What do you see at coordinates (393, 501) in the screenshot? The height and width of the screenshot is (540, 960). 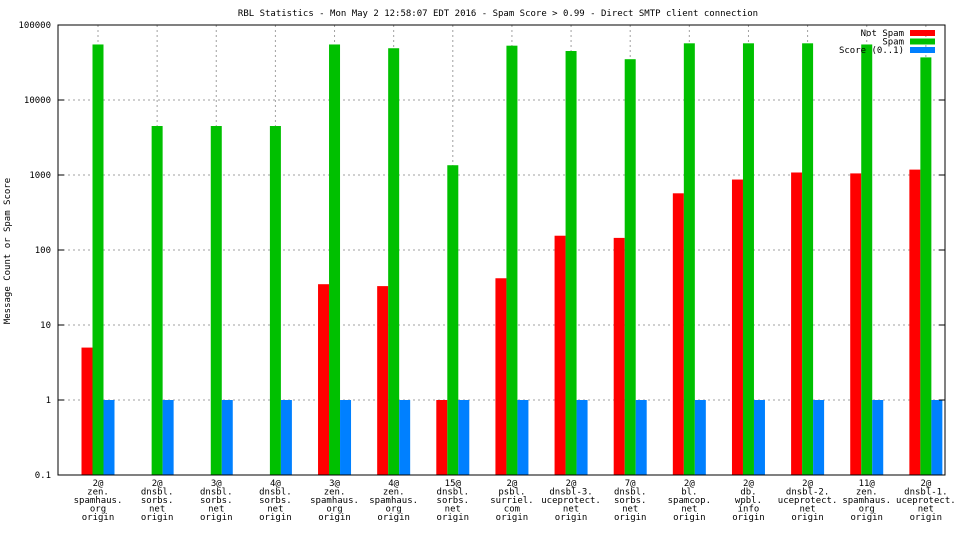 I see `x-tick-label: 4@ zen. spamhaus. org origin` at bounding box center [393, 501].